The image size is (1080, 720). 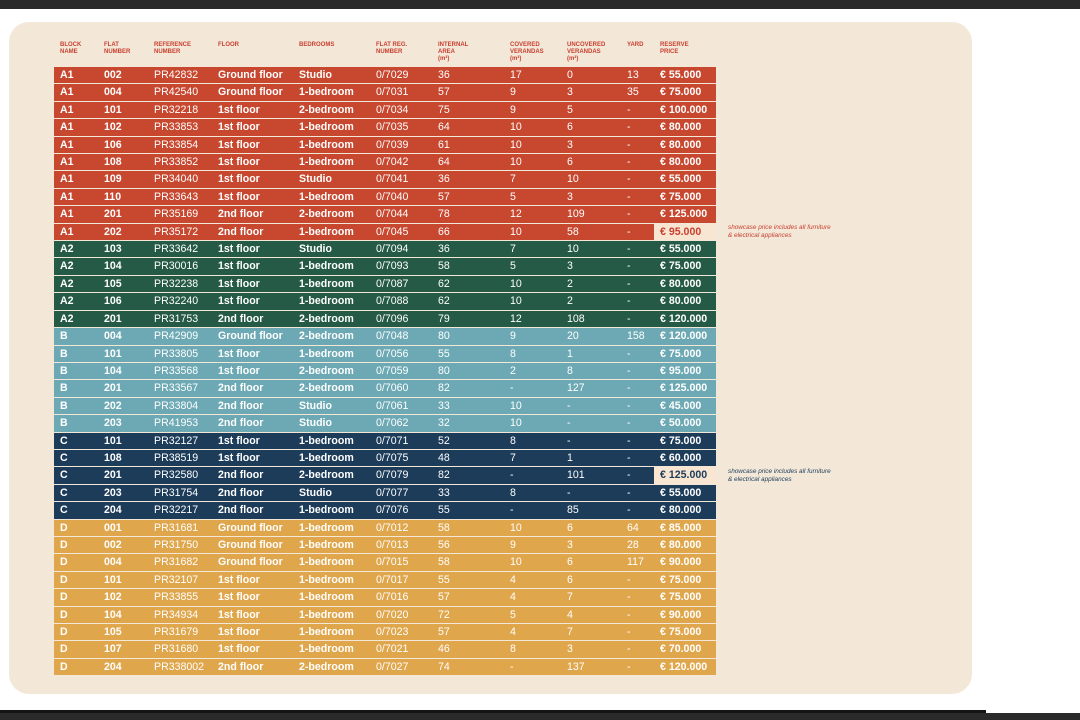 What do you see at coordinates (637, 562) in the screenshot?
I see `cell-yard: 117` at bounding box center [637, 562].